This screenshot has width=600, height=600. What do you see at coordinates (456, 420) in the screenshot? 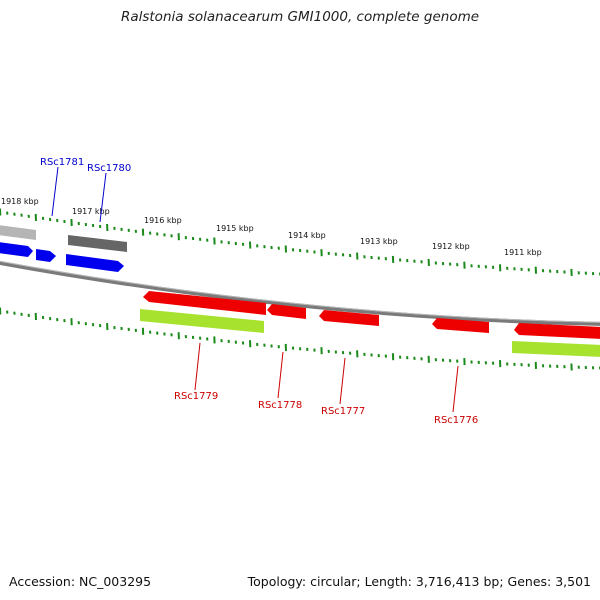
I see `gene-label-reverse: RSc1776` at bounding box center [456, 420].